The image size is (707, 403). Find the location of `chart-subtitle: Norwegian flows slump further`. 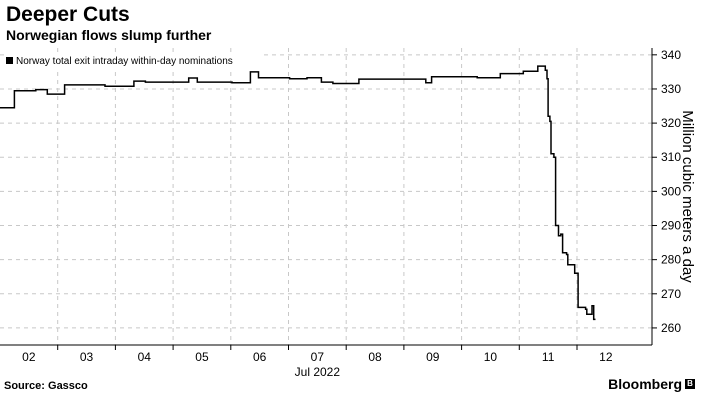

chart-subtitle: Norwegian flows slump further is located at coordinates (109, 35).